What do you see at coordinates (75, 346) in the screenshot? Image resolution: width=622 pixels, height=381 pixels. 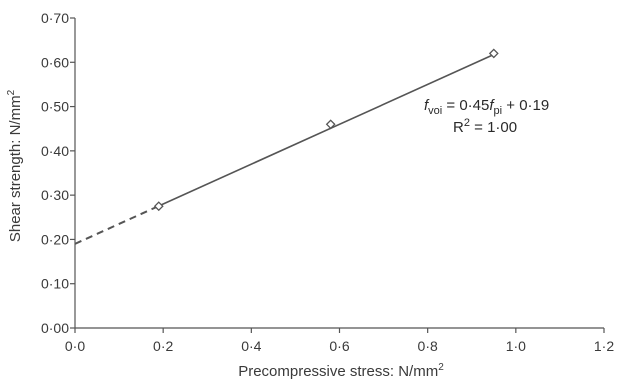 I see `x-tick-label: 0·0` at bounding box center [75, 346].